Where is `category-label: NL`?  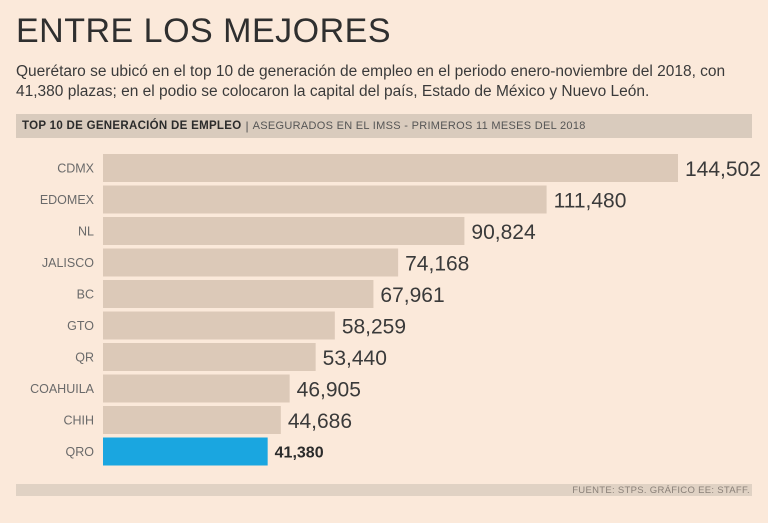
category-label: NL is located at coordinates (86, 232).